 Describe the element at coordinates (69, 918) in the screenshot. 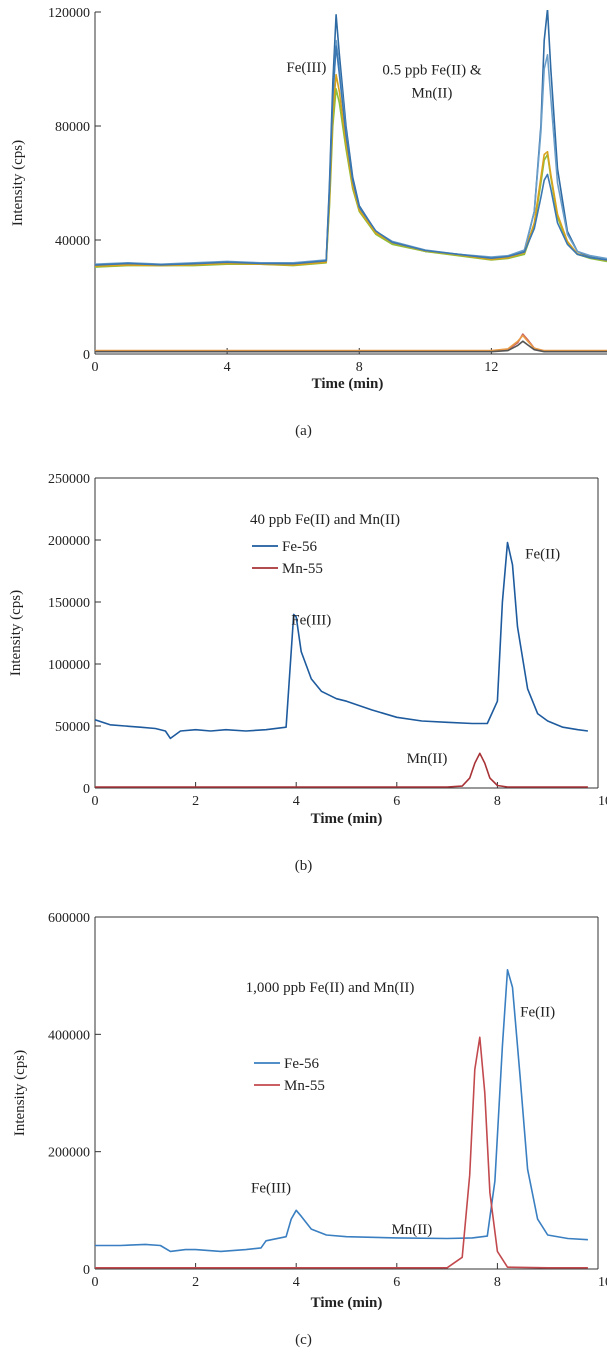

I see `y-tick-label: 600000` at that location.